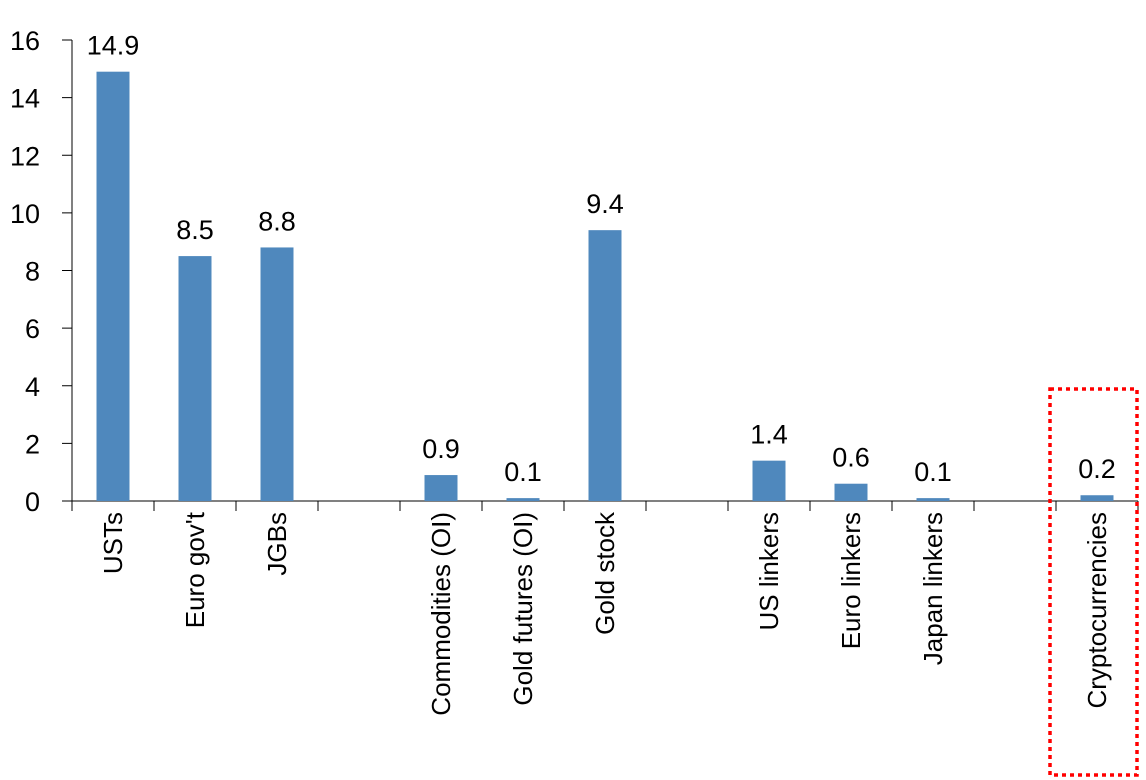 This screenshot has height=780, width=1146. I want to click on category-label: JGBs, so click(277, 544).